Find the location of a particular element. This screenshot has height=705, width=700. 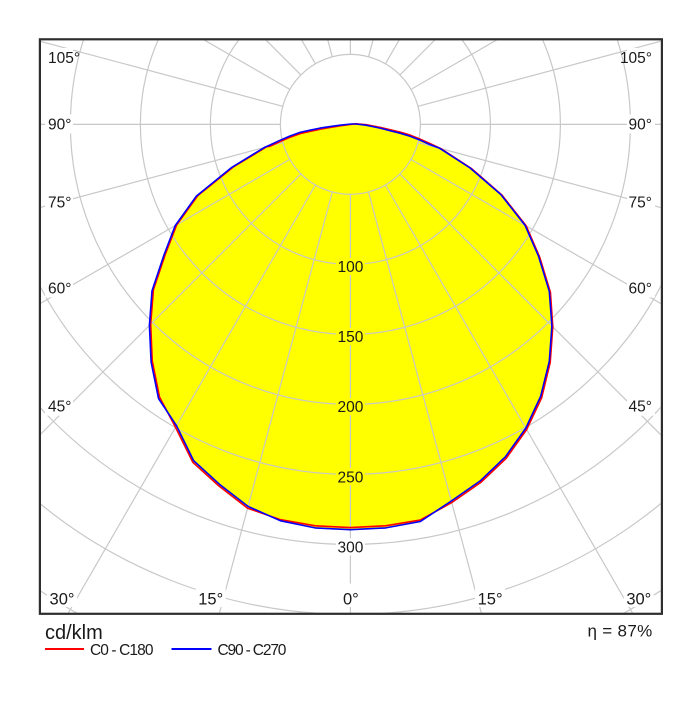

svg-text: C0 - C180 is located at coordinates (122, 650).